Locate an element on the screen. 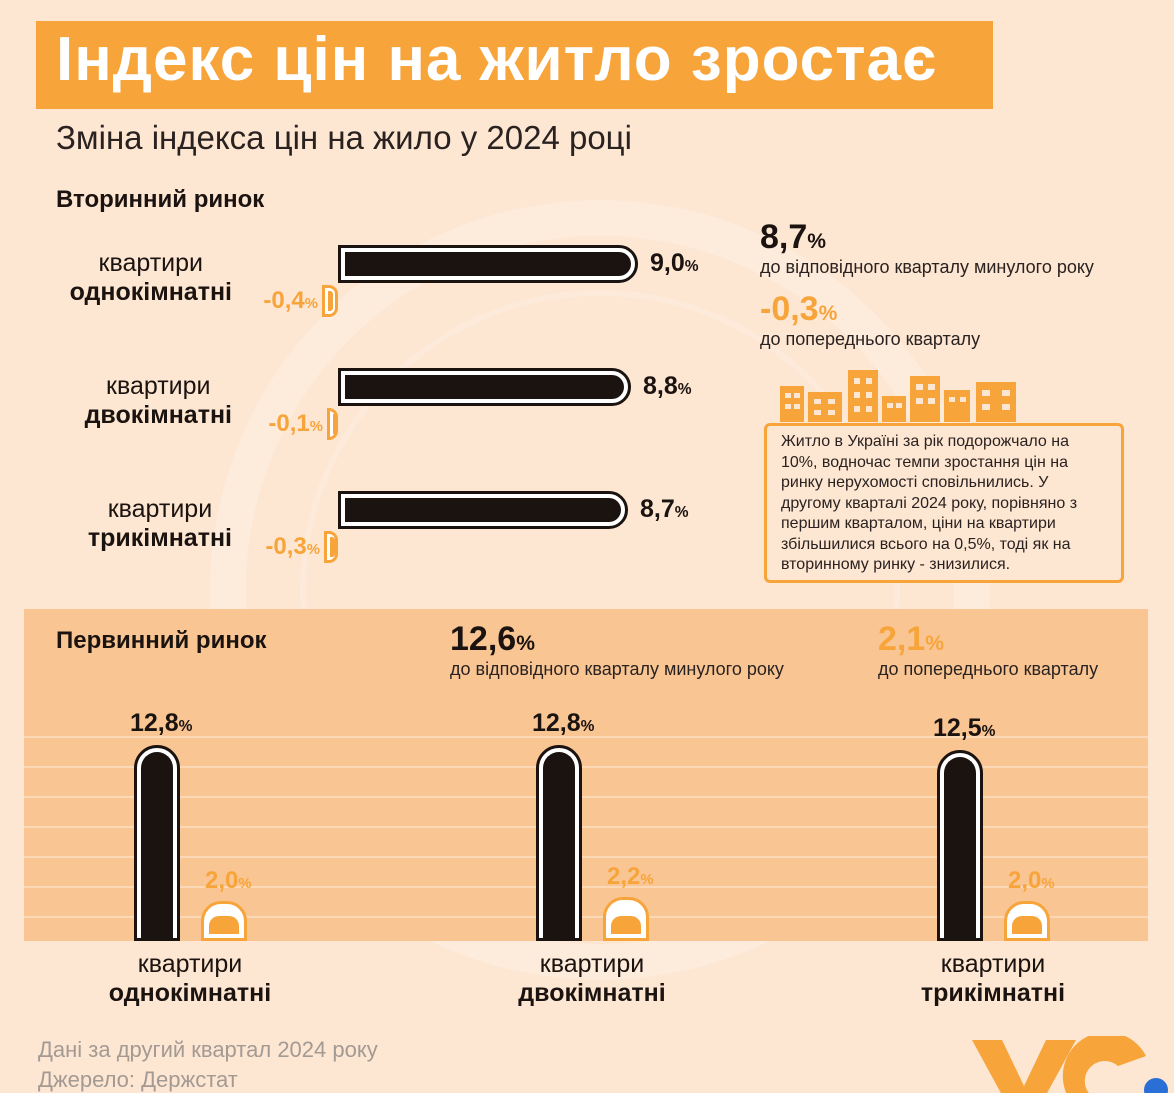 This screenshot has width=1174, height=1093. title-banner is located at coordinates (514, 65).